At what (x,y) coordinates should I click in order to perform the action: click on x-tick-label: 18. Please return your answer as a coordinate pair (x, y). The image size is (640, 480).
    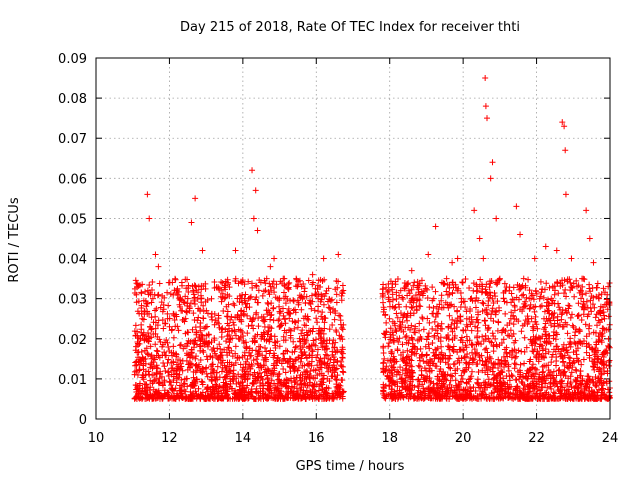
    Looking at the image, I should click on (389, 438).